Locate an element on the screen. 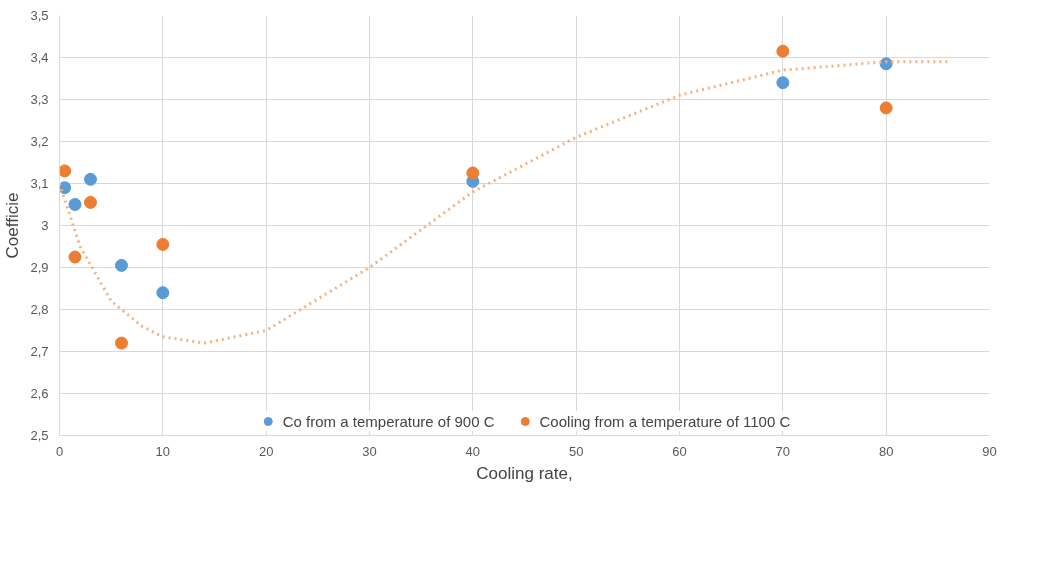 The image size is (1054, 565). y-tick-label: 2,8 is located at coordinates (39, 309).